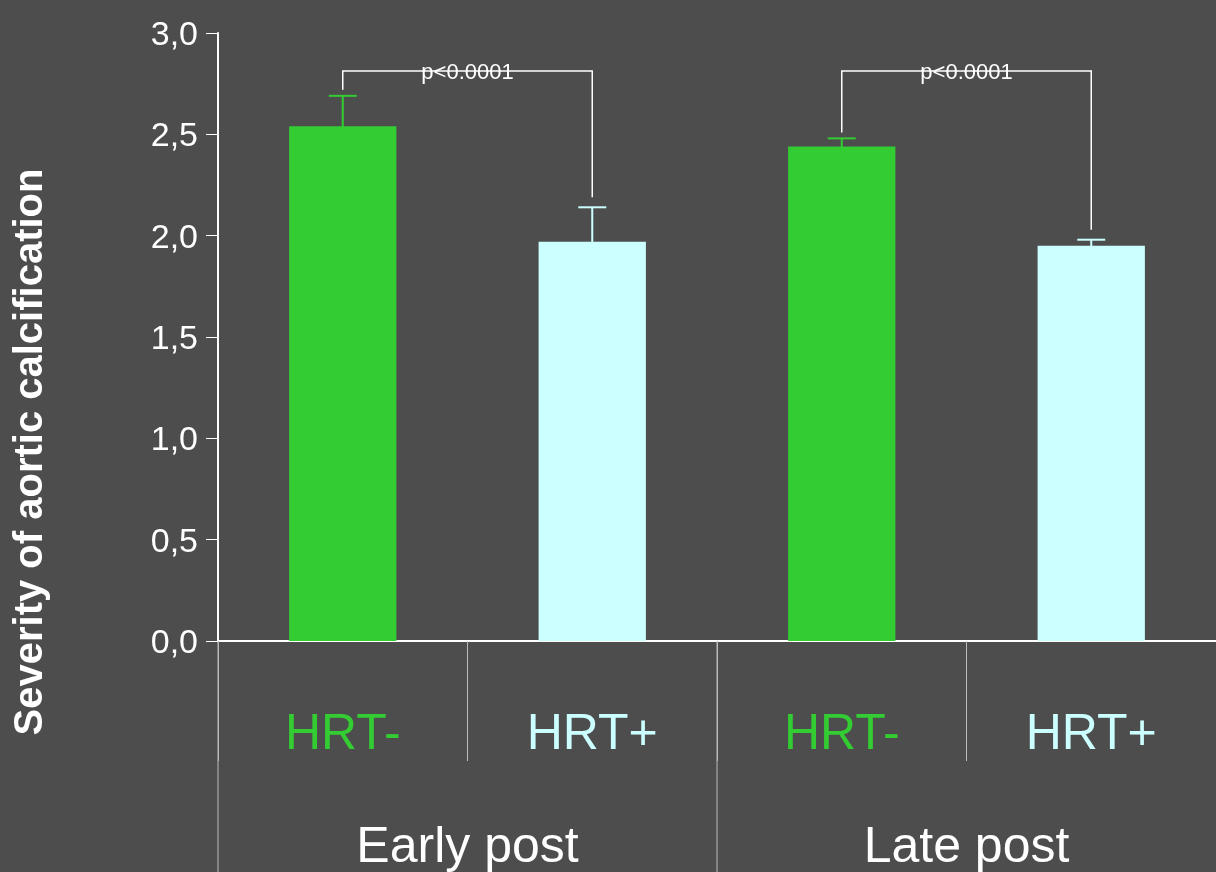 The height and width of the screenshot is (872, 1216). What do you see at coordinates (966, 844) in the screenshot?
I see `text: Late post` at bounding box center [966, 844].